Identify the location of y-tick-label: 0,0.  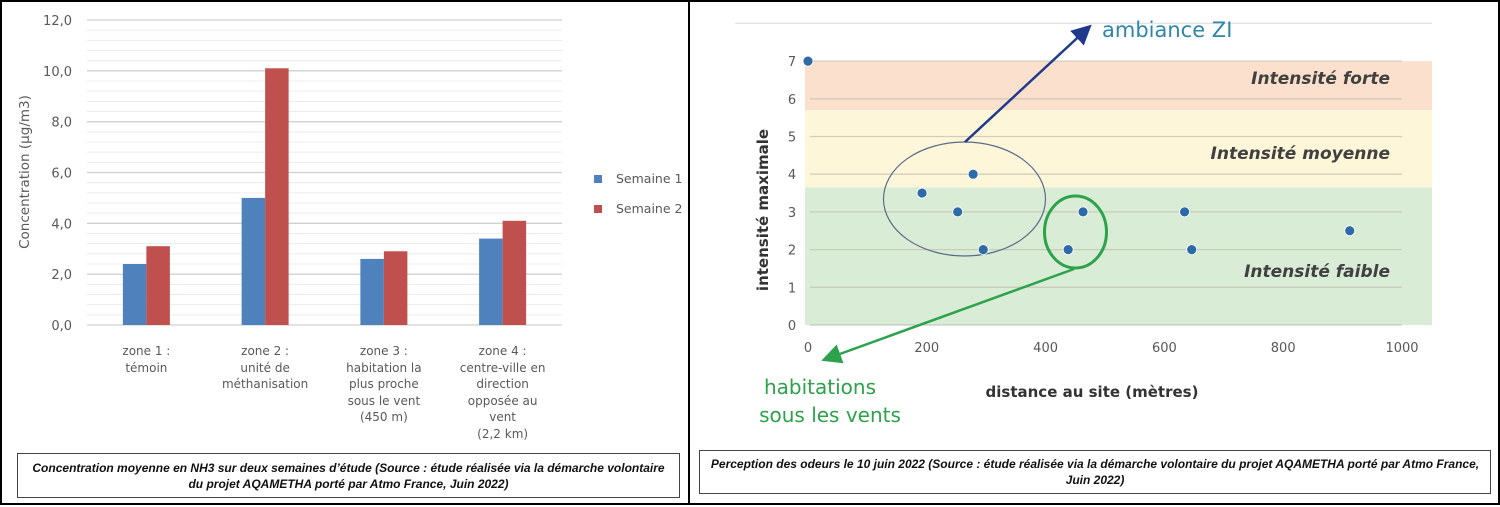
(61, 326).